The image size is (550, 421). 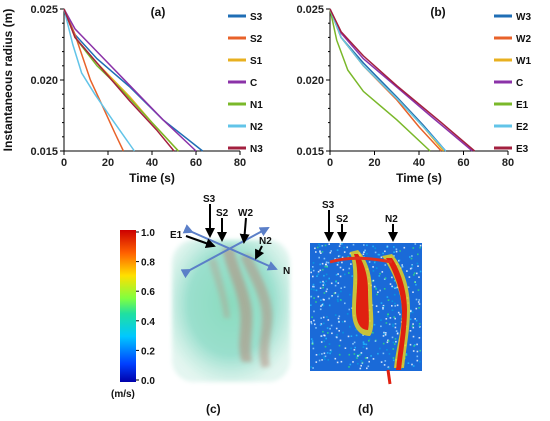 I want to click on piv-noise, so click(x=366, y=306).